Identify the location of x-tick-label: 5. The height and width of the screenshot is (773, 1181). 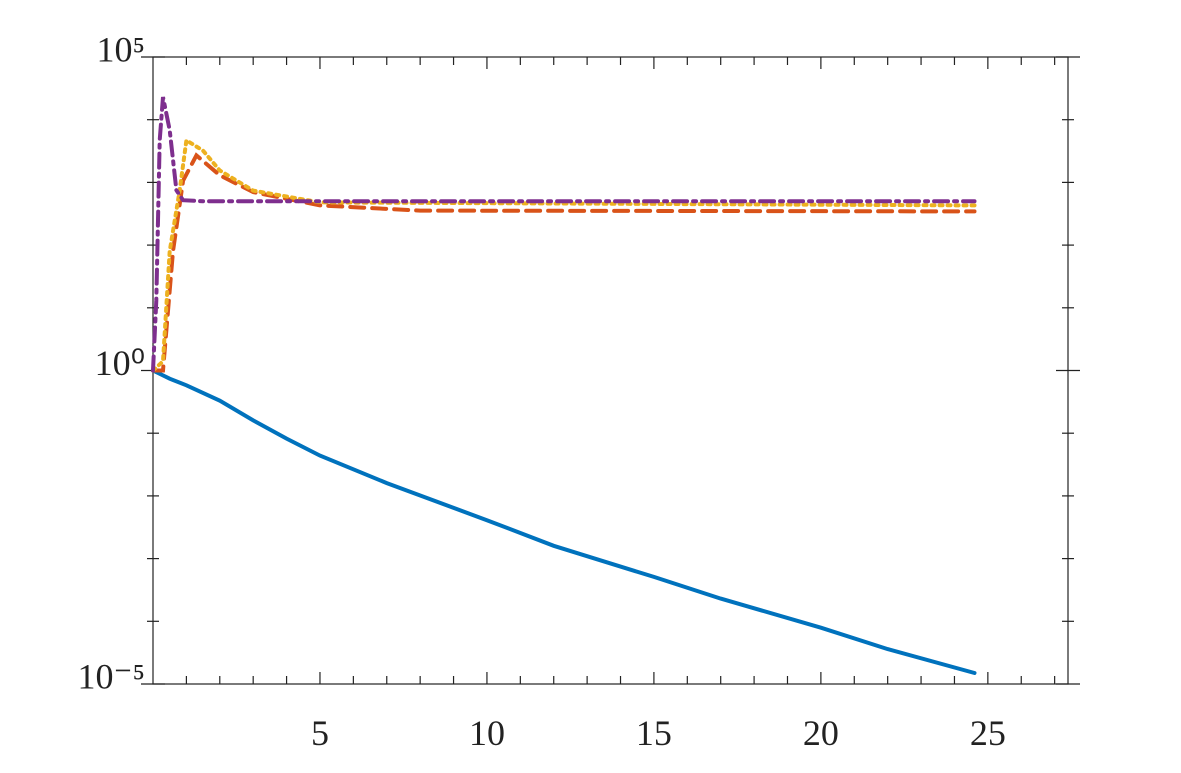
(320, 733).